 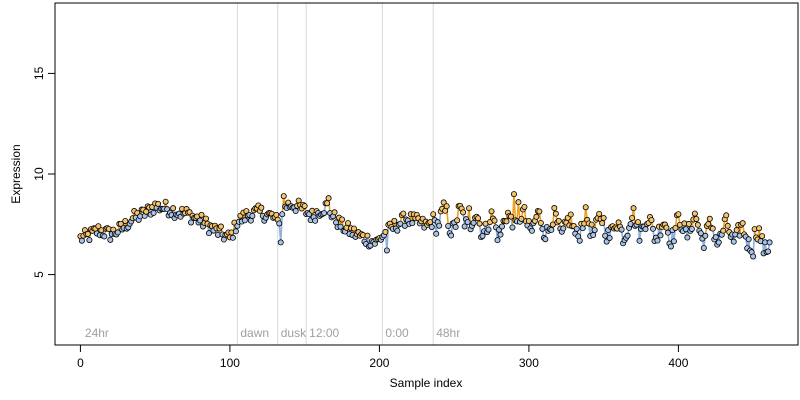 What do you see at coordinates (272, 333) in the screenshot?
I see `time-annotations: 24hr dawn dusk 12:00 0:00 48hr` at bounding box center [272, 333].